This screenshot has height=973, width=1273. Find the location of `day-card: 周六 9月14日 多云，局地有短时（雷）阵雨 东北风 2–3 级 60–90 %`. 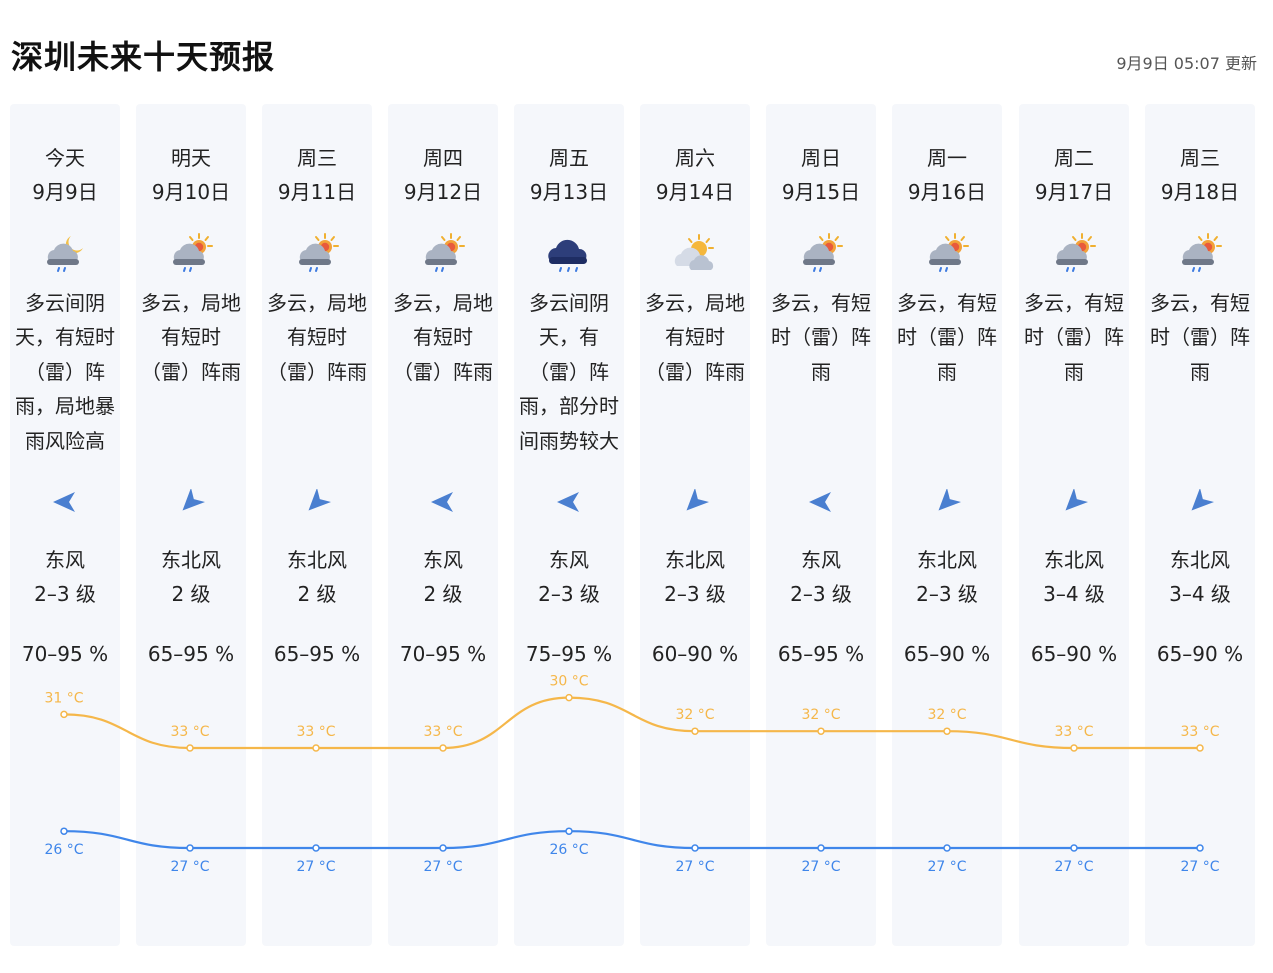

day-card: 周六 9月14日 多云，局地有短时（雷）阵雨 东北风 2–3 级 60–90 % is located at coordinates (695, 525).